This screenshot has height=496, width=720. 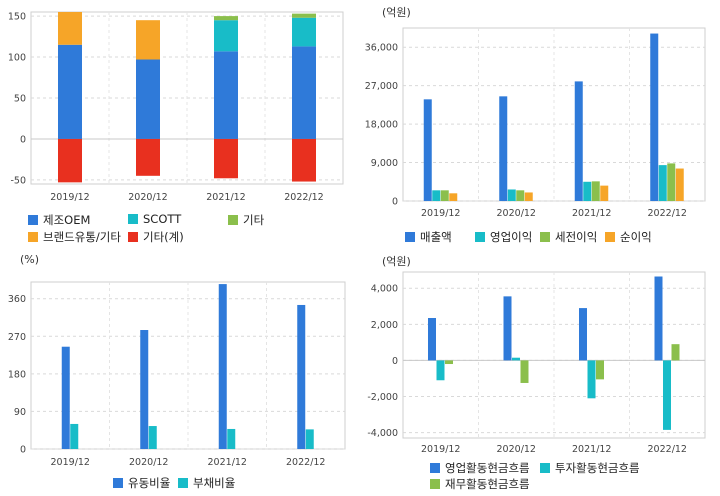 What do you see at coordinates (141, 483) in the screenshot?
I see `legend-item: 유동비율` at bounding box center [141, 483].